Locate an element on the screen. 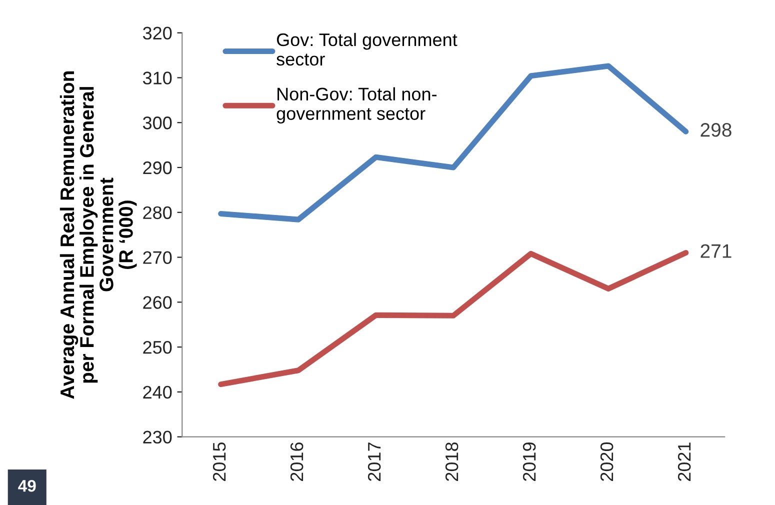 The width and height of the screenshot is (775, 505). y-tick-label: 270 is located at coordinates (157, 257).